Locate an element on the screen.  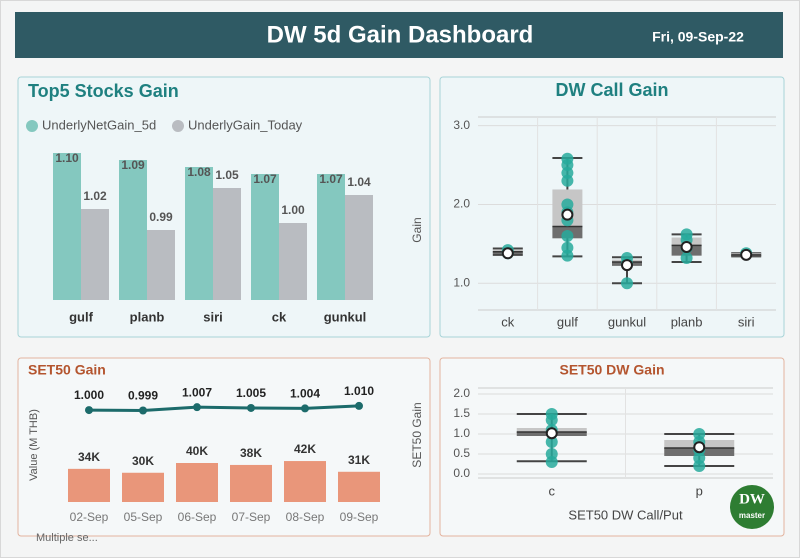
x-tick-label: 09-Sep is located at coordinates (359, 517).